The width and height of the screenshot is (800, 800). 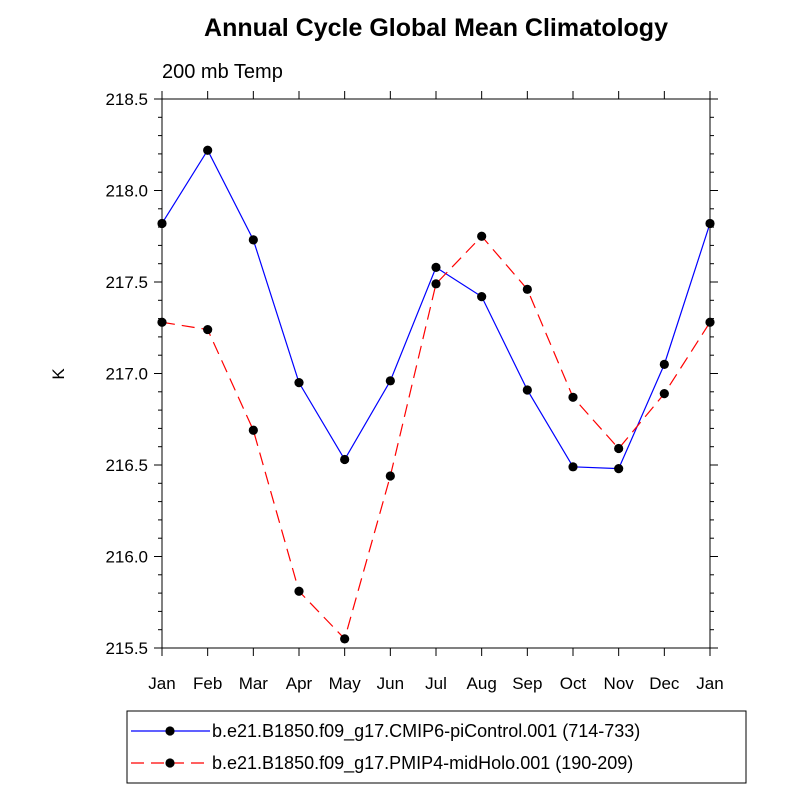 I want to click on chart-title: Annual Cycle Global Mean Climatology, so click(x=436, y=28).